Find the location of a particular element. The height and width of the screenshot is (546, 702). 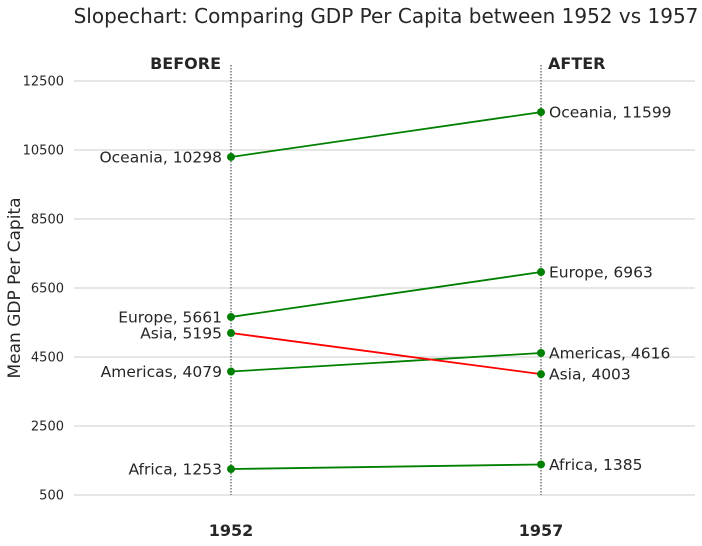

label-oceania-1957: Oceania, 11599 is located at coordinates (610, 113).